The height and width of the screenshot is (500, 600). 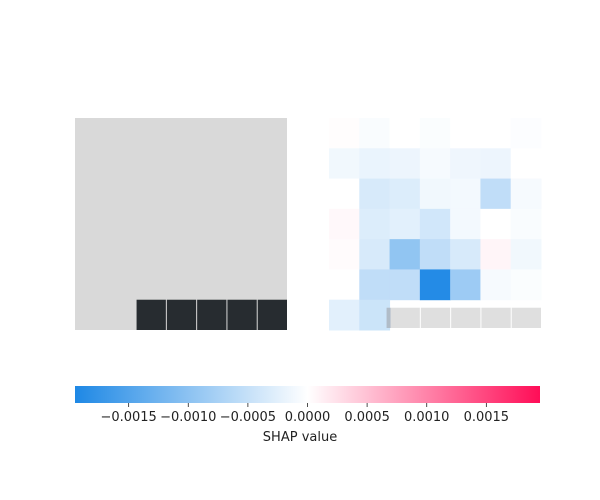 What do you see at coordinates (308, 417) in the screenshot?
I see `colorbar-tick-label: 0.0000` at bounding box center [308, 417].